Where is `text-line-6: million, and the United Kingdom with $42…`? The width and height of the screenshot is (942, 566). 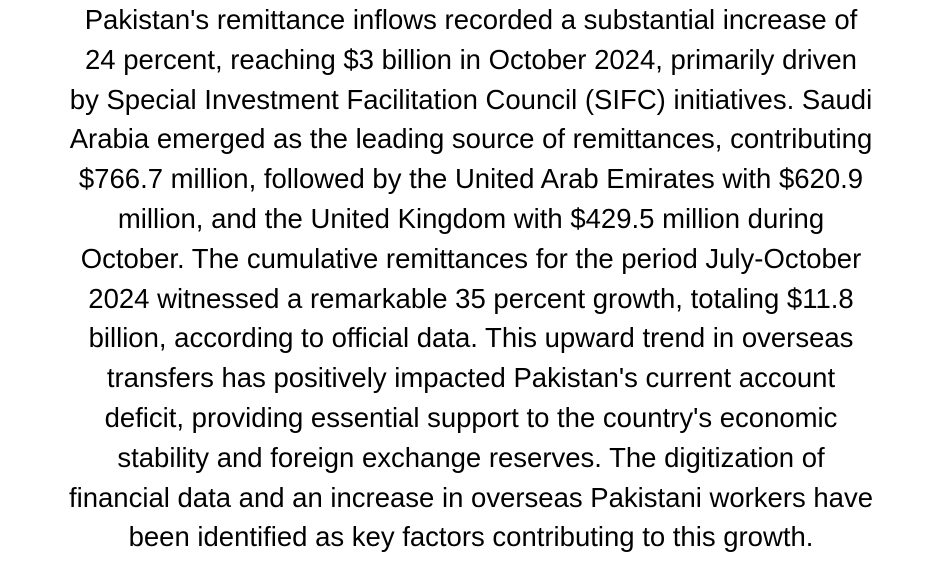 text-line-6: million, and the United Kingdom with $42… is located at coordinates (471, 218).